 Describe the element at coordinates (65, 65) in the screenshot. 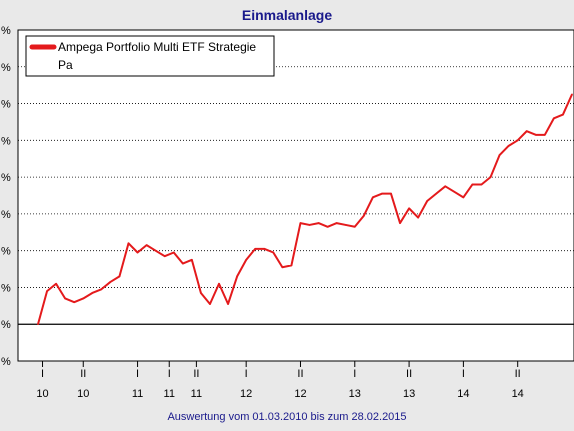

I see `legend-label-continued: Pa` at that location.